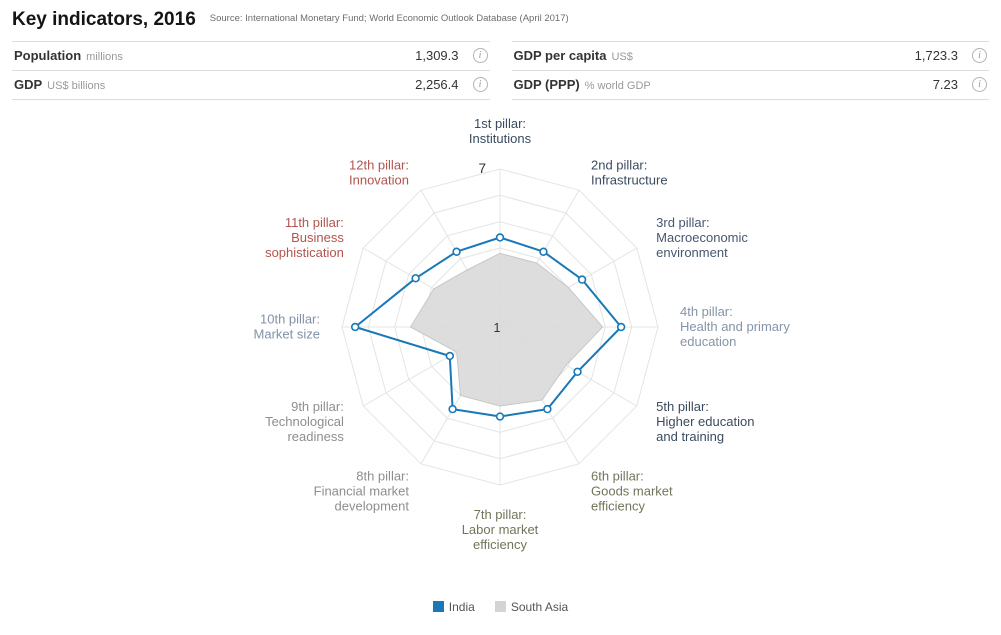 The height and width of the screenshot is (635, 1001). I want to click on pillar-label-macroeconomic: 3rd pillar: Macroeconomic environment, so click(702, 237).